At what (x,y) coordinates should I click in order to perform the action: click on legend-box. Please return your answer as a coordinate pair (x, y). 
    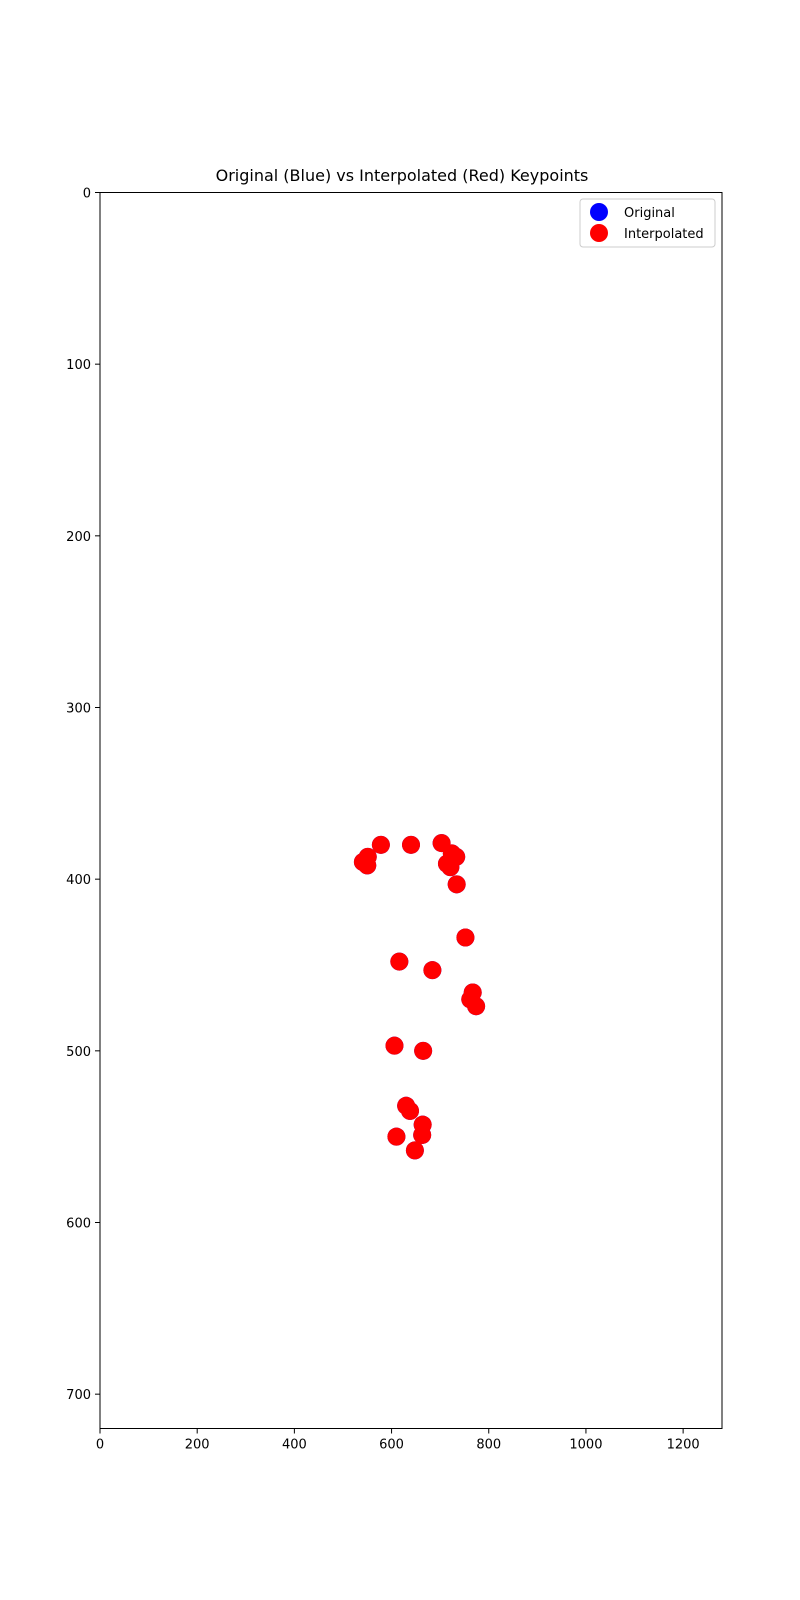
    Looking at the image, I should click on (647, 223).